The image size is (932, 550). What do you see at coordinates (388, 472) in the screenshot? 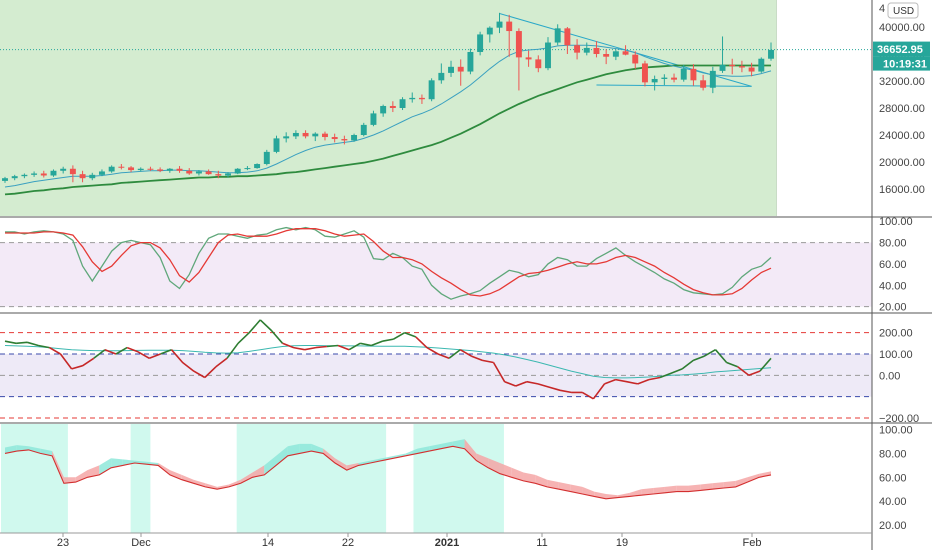
I see `oscillator-line` at bounding box center [388, 472].